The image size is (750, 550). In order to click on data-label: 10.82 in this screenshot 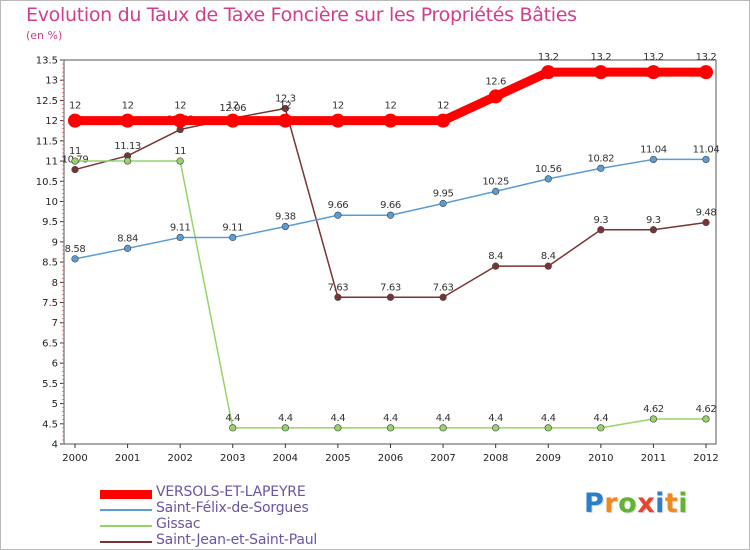, I will do `click(601, 158)`.